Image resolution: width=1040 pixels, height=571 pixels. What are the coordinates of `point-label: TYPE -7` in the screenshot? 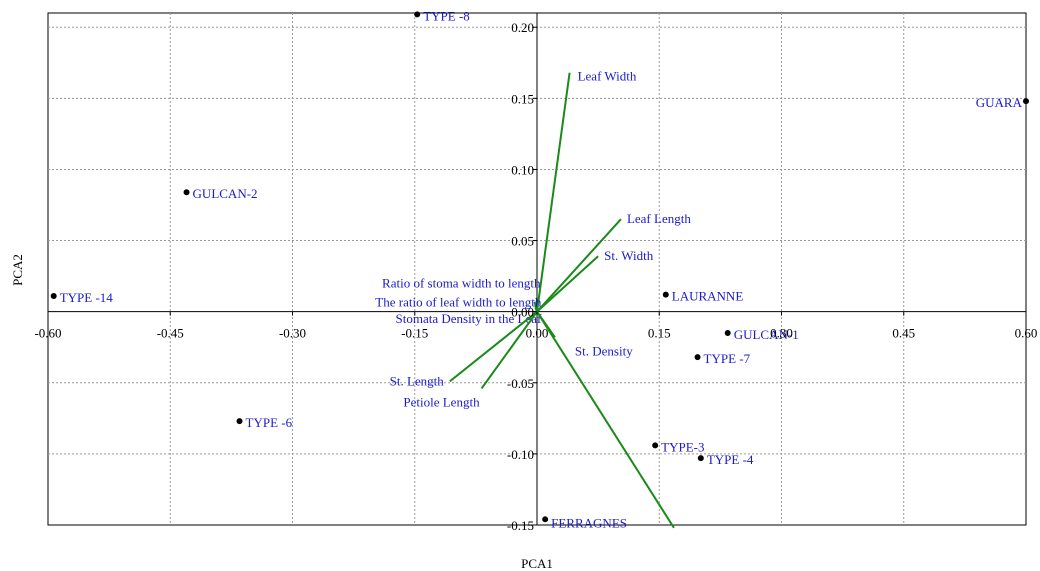 It's located at (727, 358).